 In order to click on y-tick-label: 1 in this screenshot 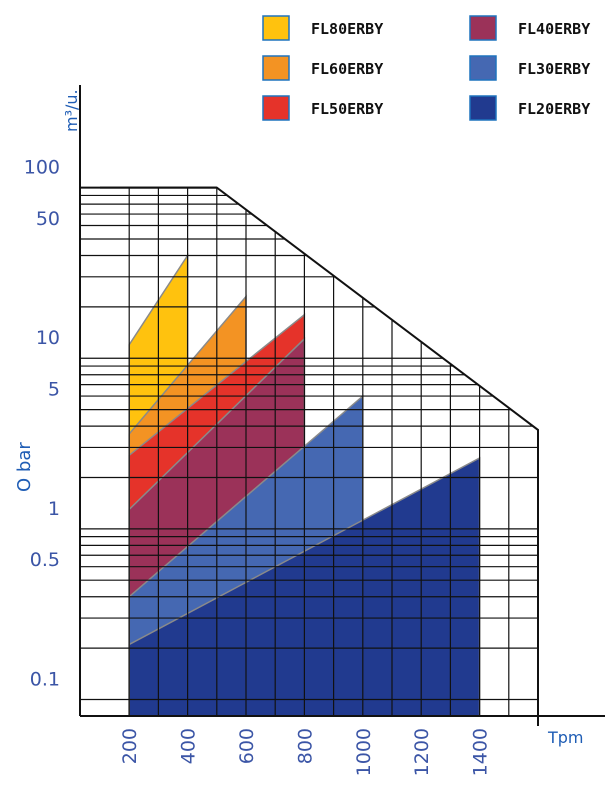, I will do `click(54, 509)`.